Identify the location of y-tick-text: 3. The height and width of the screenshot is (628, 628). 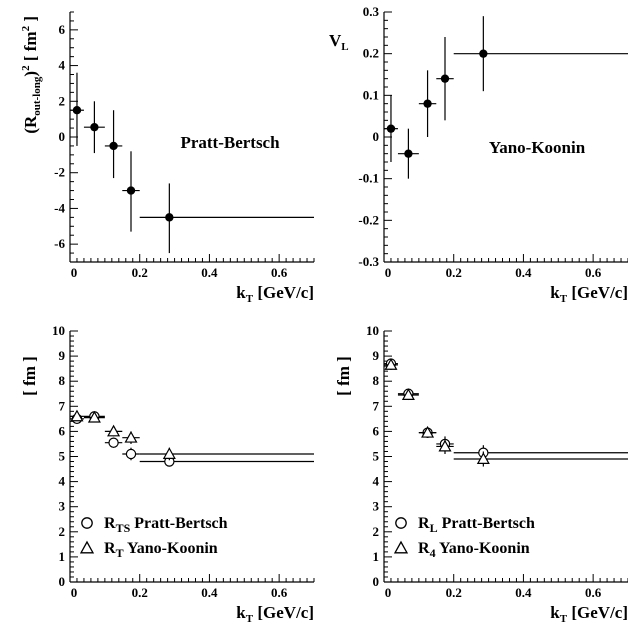
(376, 506).